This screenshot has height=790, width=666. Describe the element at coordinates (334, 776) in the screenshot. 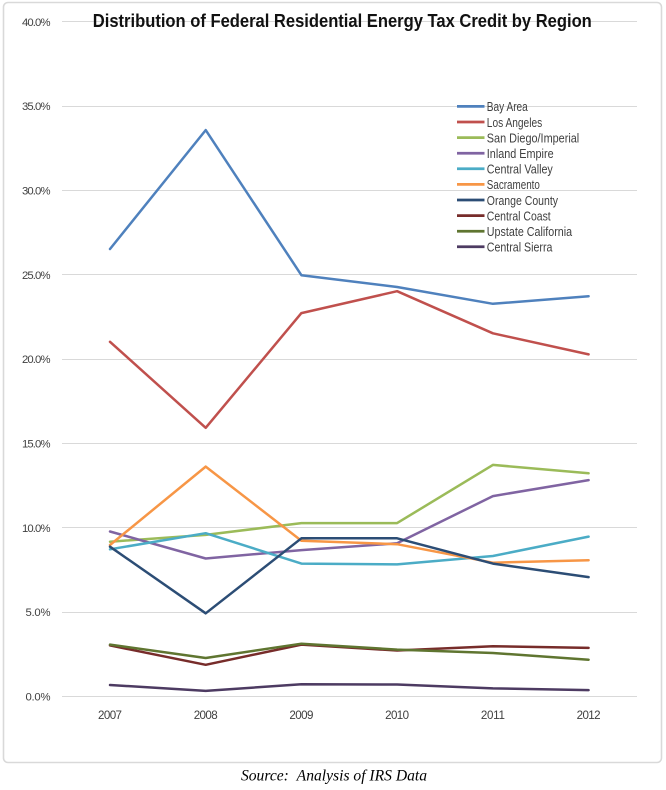

I see `svg-text: Source: Analysis of IRS Data` at that location.